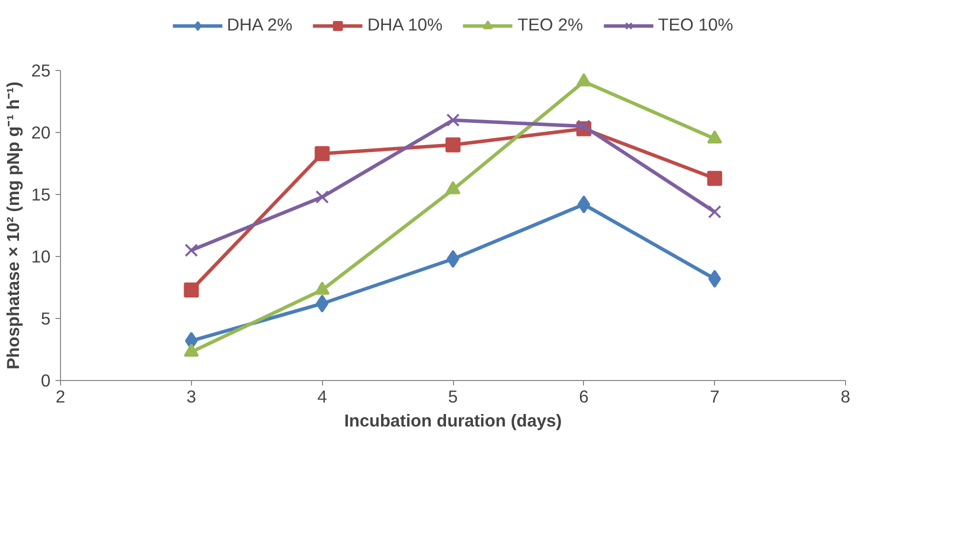  What do you see at coordinates (61, 396) in the screenshot?
I see `x-tick-label: 2` at bounding box center [61, 396].